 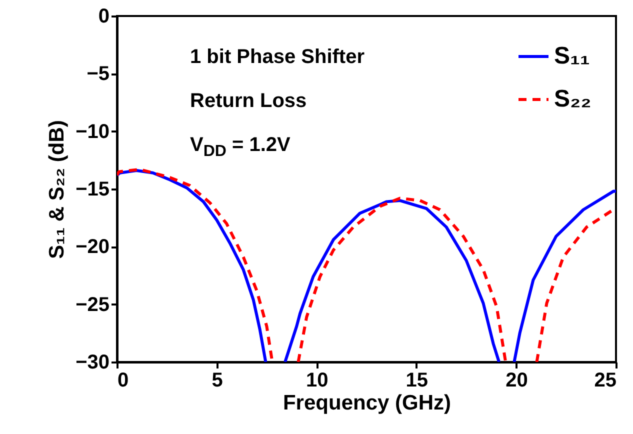 I want to click on x-tick-label: 0, so click(x=123, y=381).